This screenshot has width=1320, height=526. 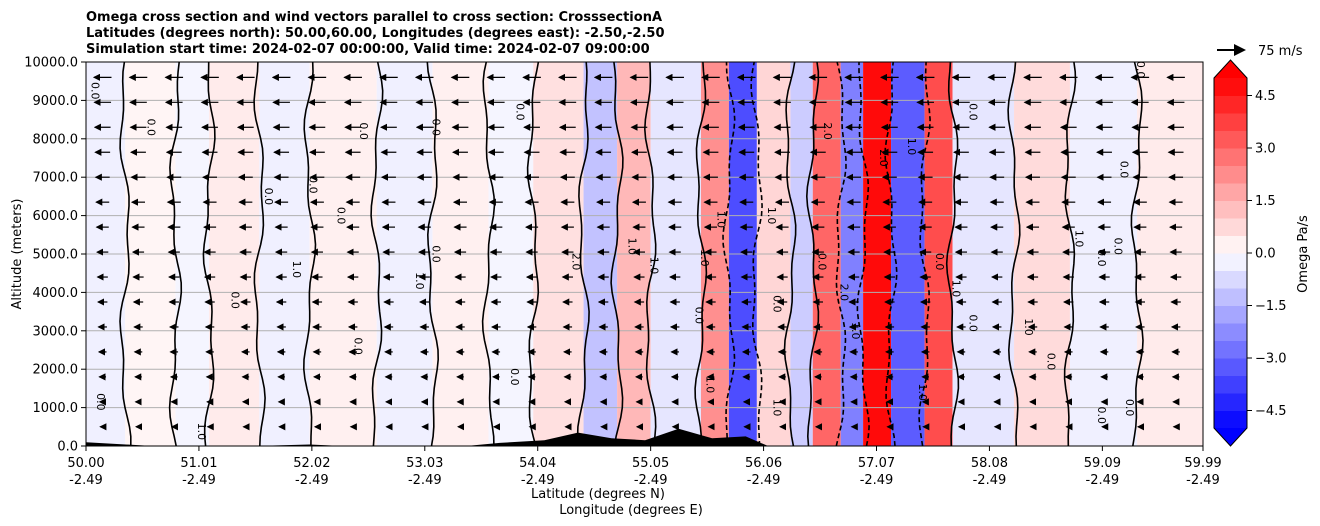 I want to click on x-tick-lat-7: 57.07, so click(x=876, y=463).